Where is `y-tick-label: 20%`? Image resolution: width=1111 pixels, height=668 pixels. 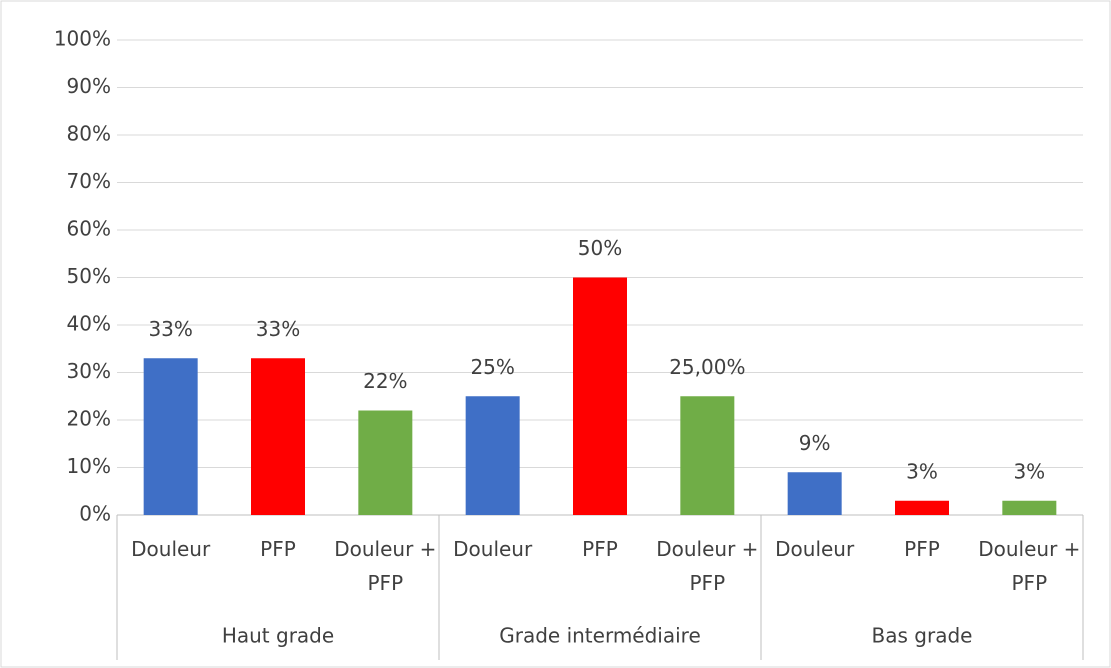
y-tick-label: 20% is located at coordinates (89, 419).